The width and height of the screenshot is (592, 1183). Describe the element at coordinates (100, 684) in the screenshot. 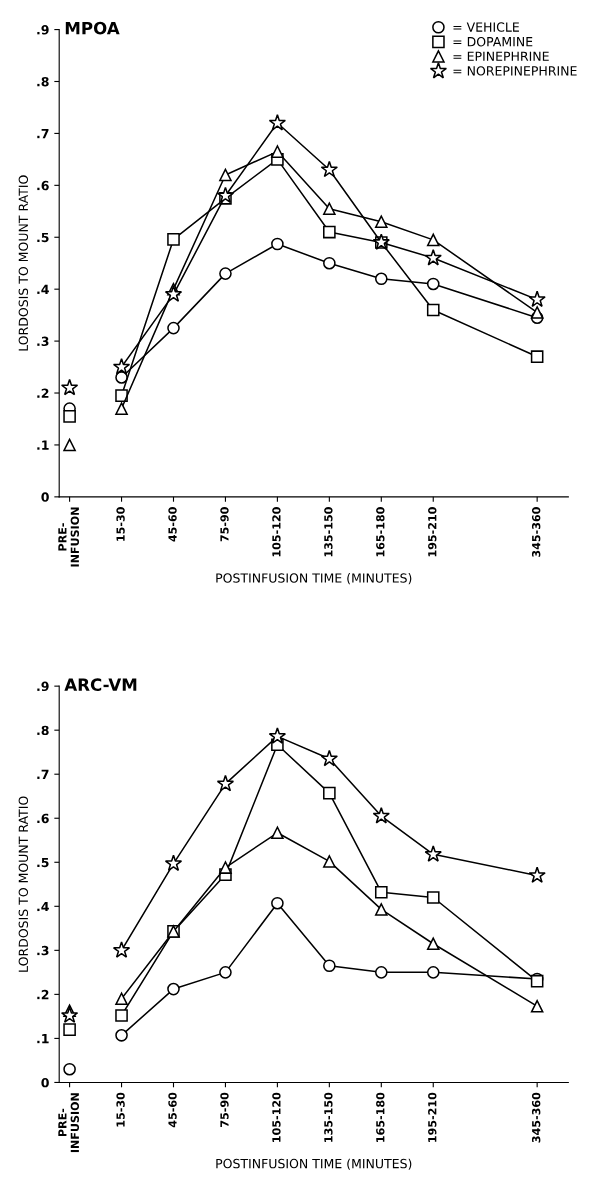

I see `chart-title: ARC-VM` at that location.